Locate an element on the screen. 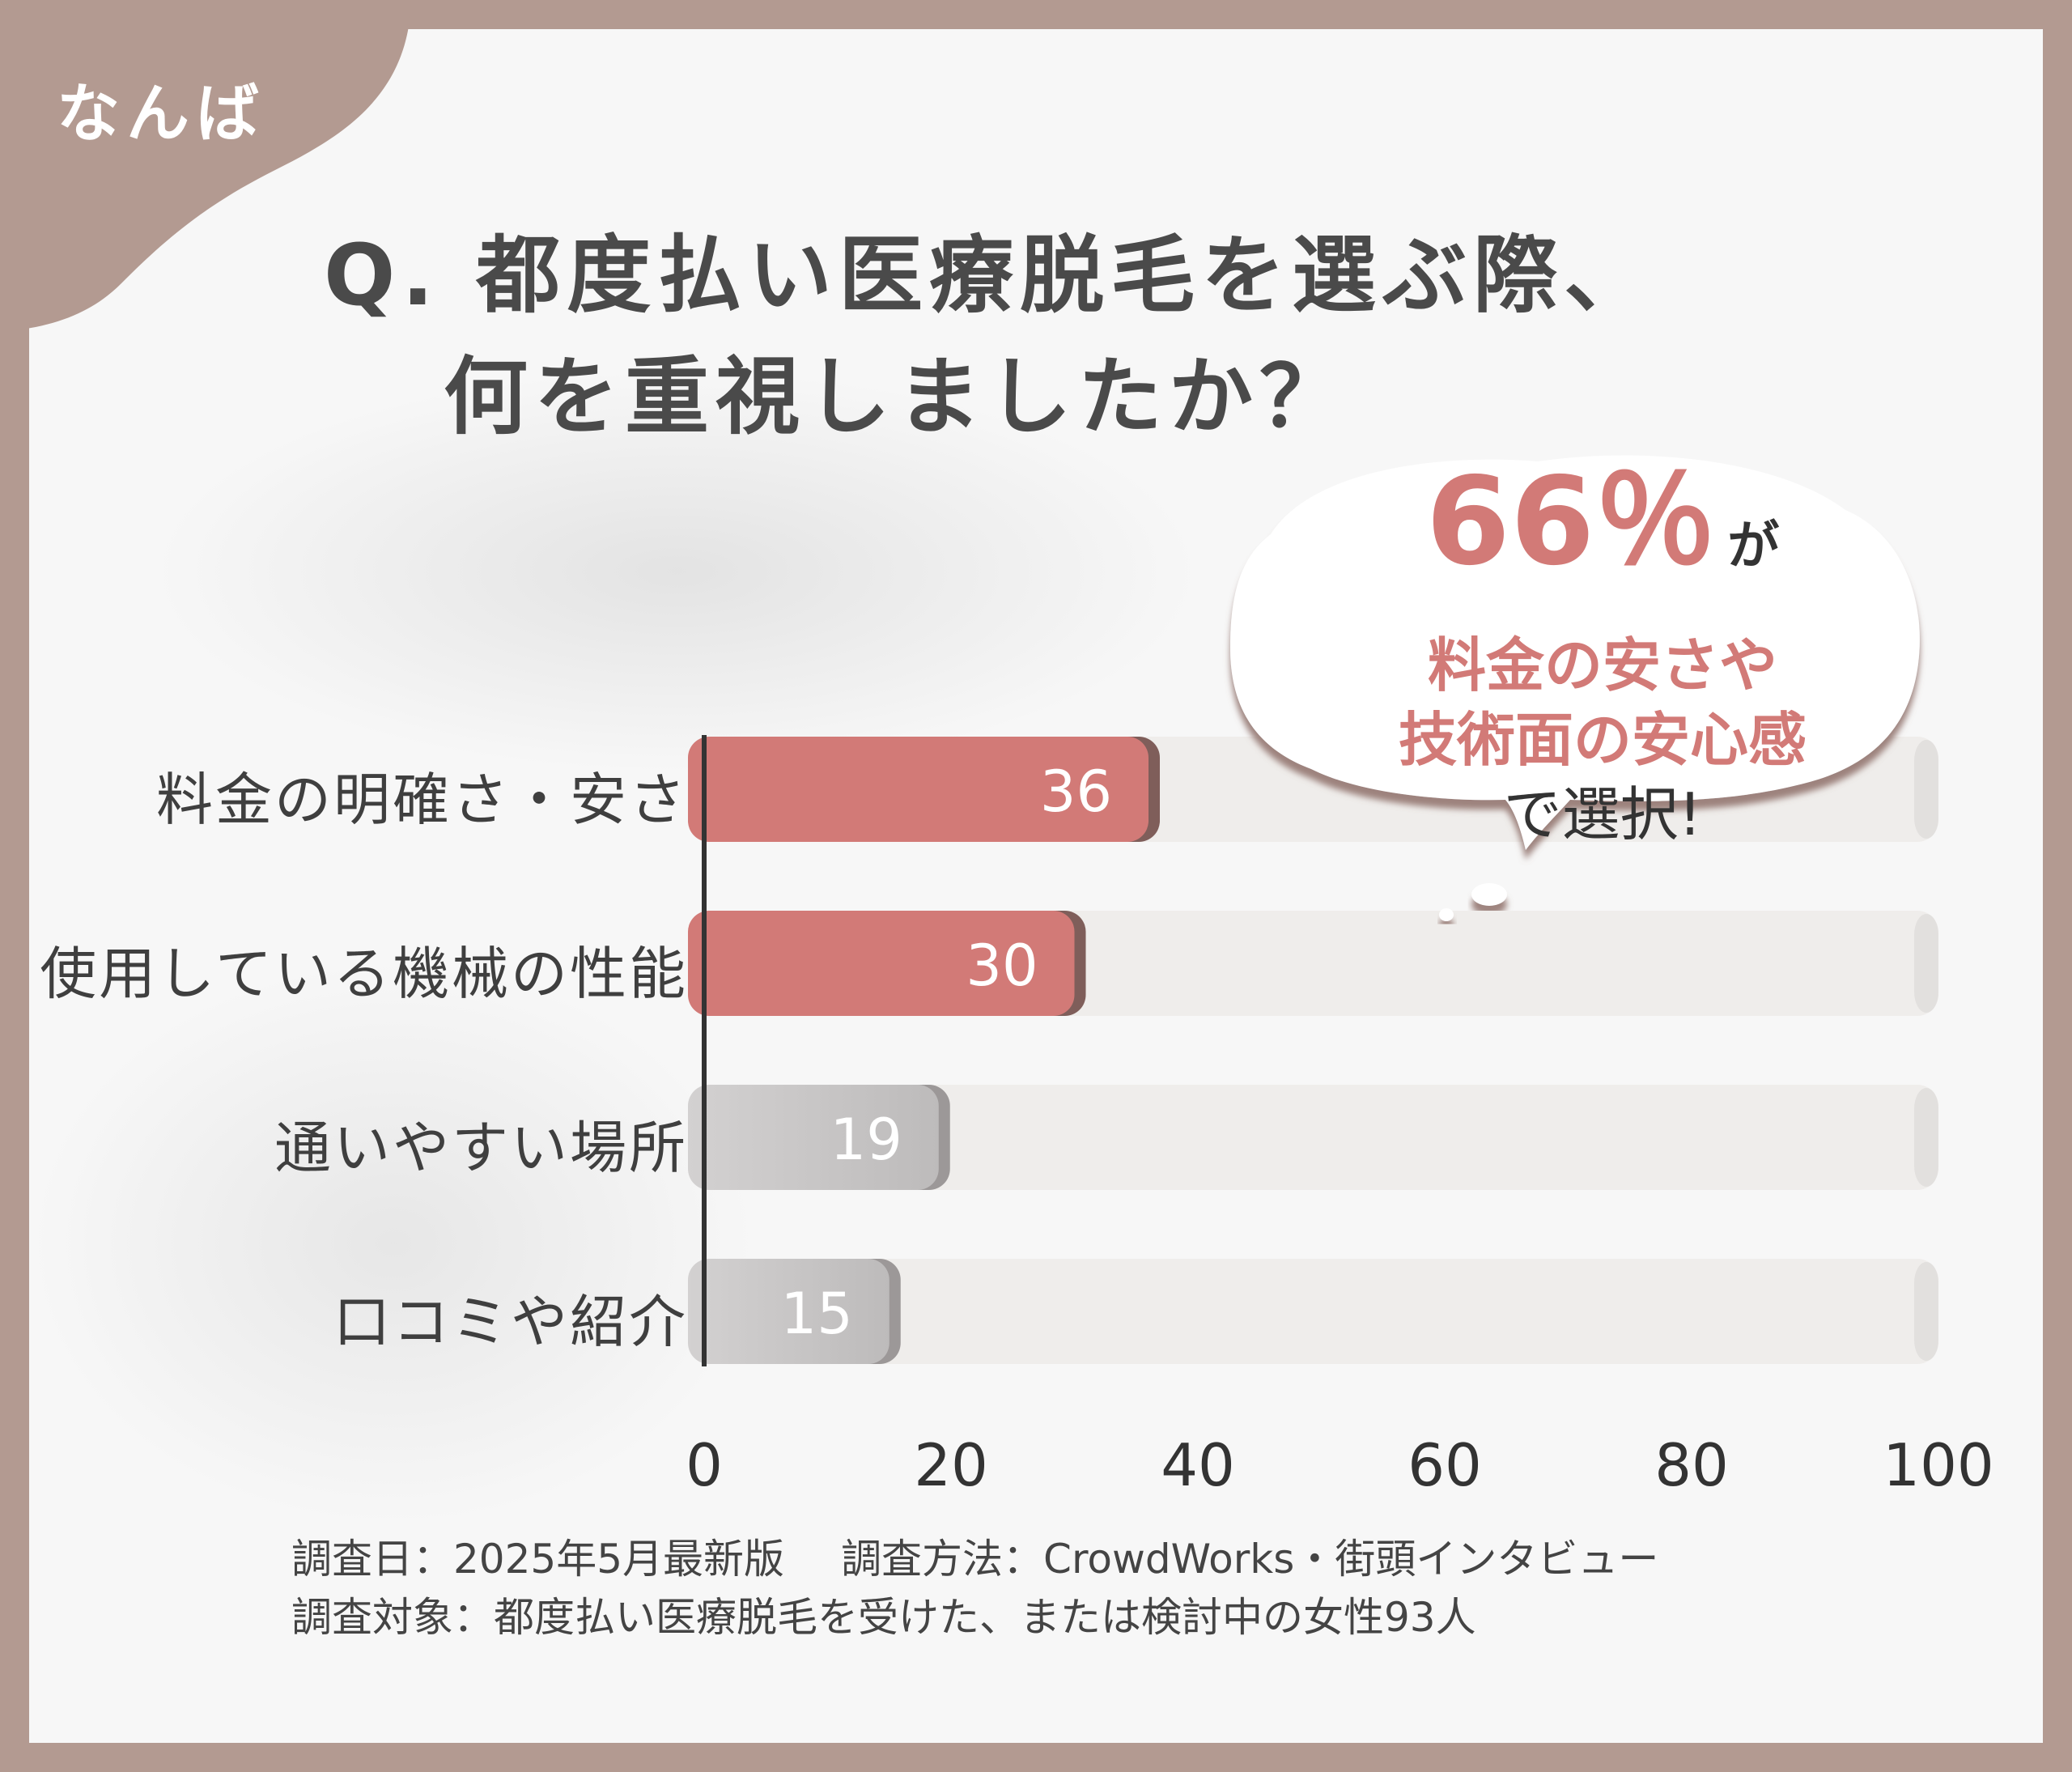 Image resolution: width=2072 pixels, height=1772 pixels. x-tick-label: 60 is located at coordinates (1445, 1465).